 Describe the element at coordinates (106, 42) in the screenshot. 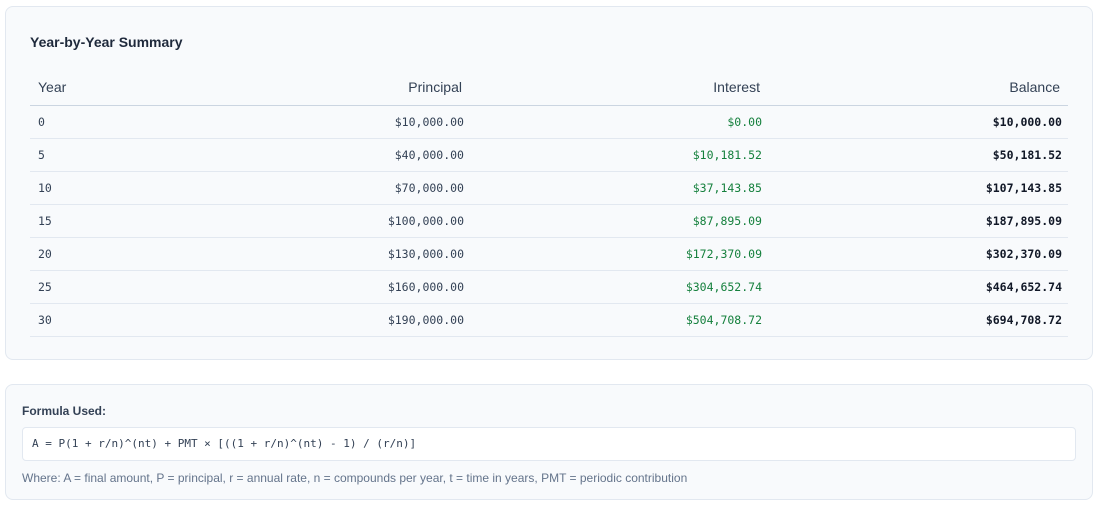

I see `summary-title: Year-by-Year Summary` at that location.